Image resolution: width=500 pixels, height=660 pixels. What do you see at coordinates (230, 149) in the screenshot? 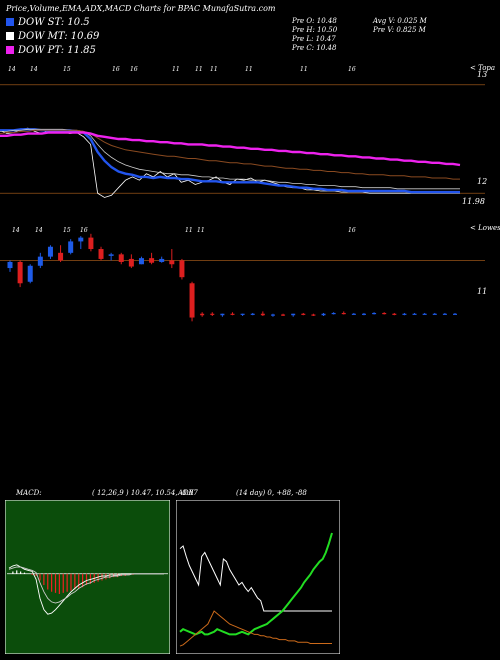
I see `ema-pink-line` at bounding box center [230, 149].